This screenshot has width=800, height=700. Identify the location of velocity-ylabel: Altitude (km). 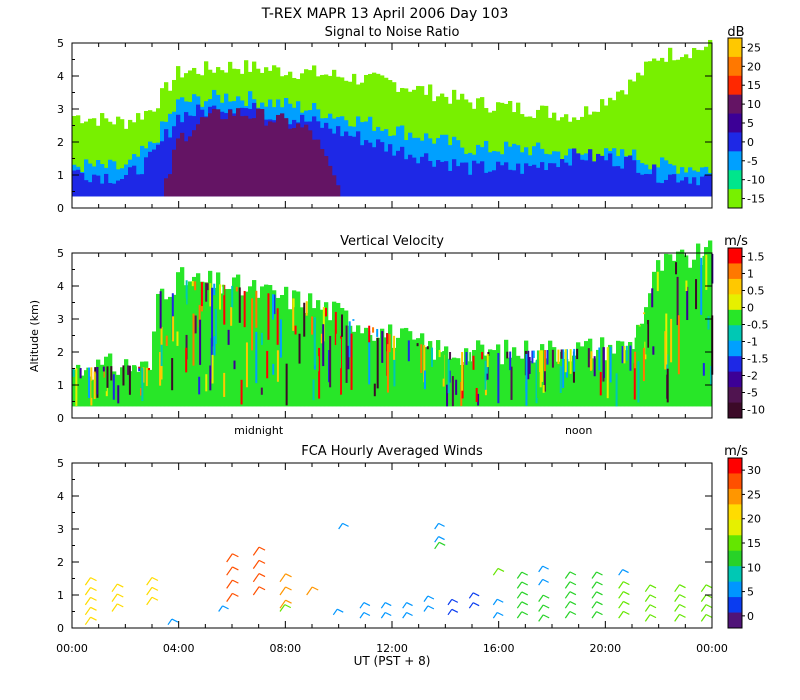
(34, 336).